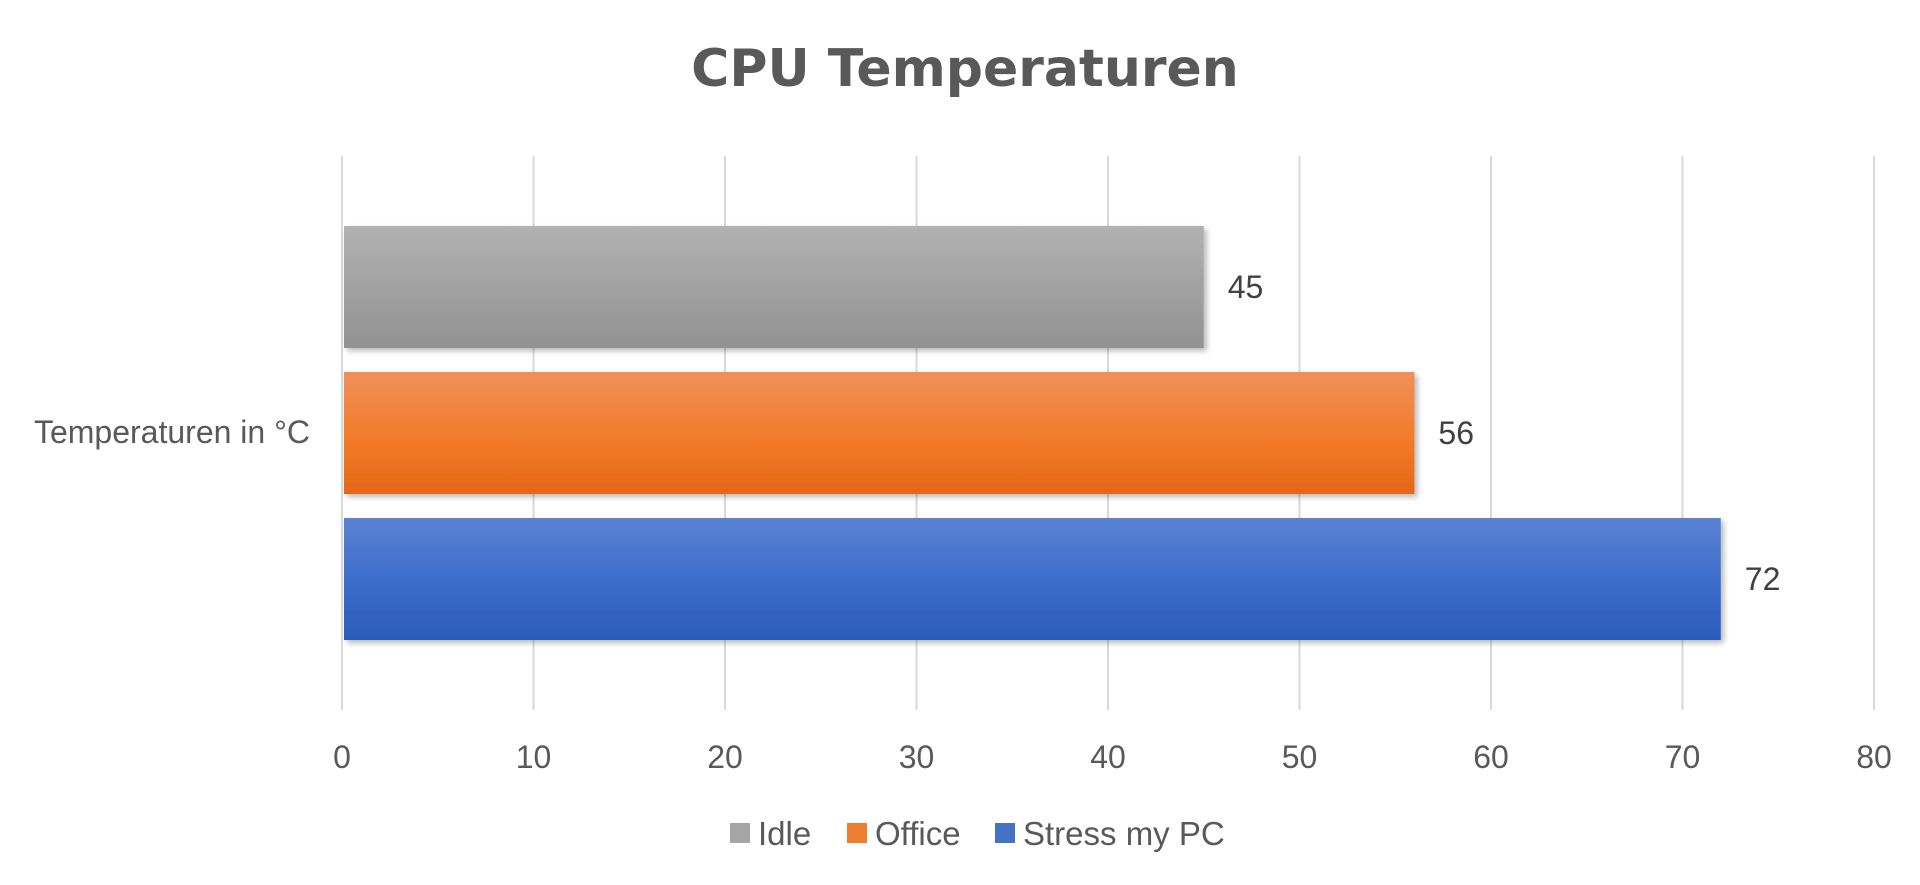 This screenshot has height=885, width=1920. I want to click on category-label: Temperaturen in °C, so click(172, 432).